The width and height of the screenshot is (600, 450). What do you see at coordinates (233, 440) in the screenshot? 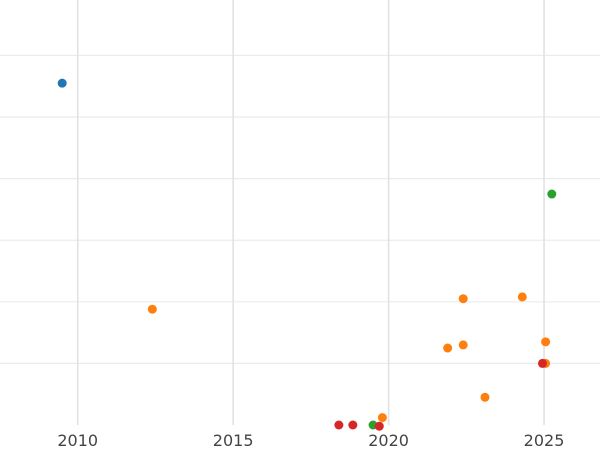
I see `x-tick-label-2015: 2015` at bounding box center [233, 440].